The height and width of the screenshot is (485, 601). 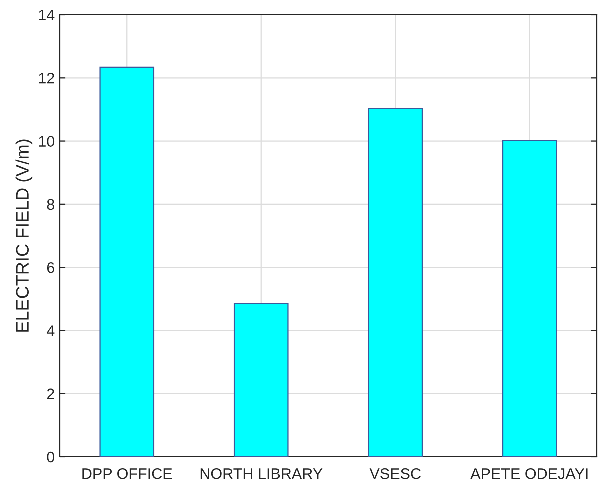 I want to click on x-tick-label: DPP OFFICE, so click(x=127, y=474).